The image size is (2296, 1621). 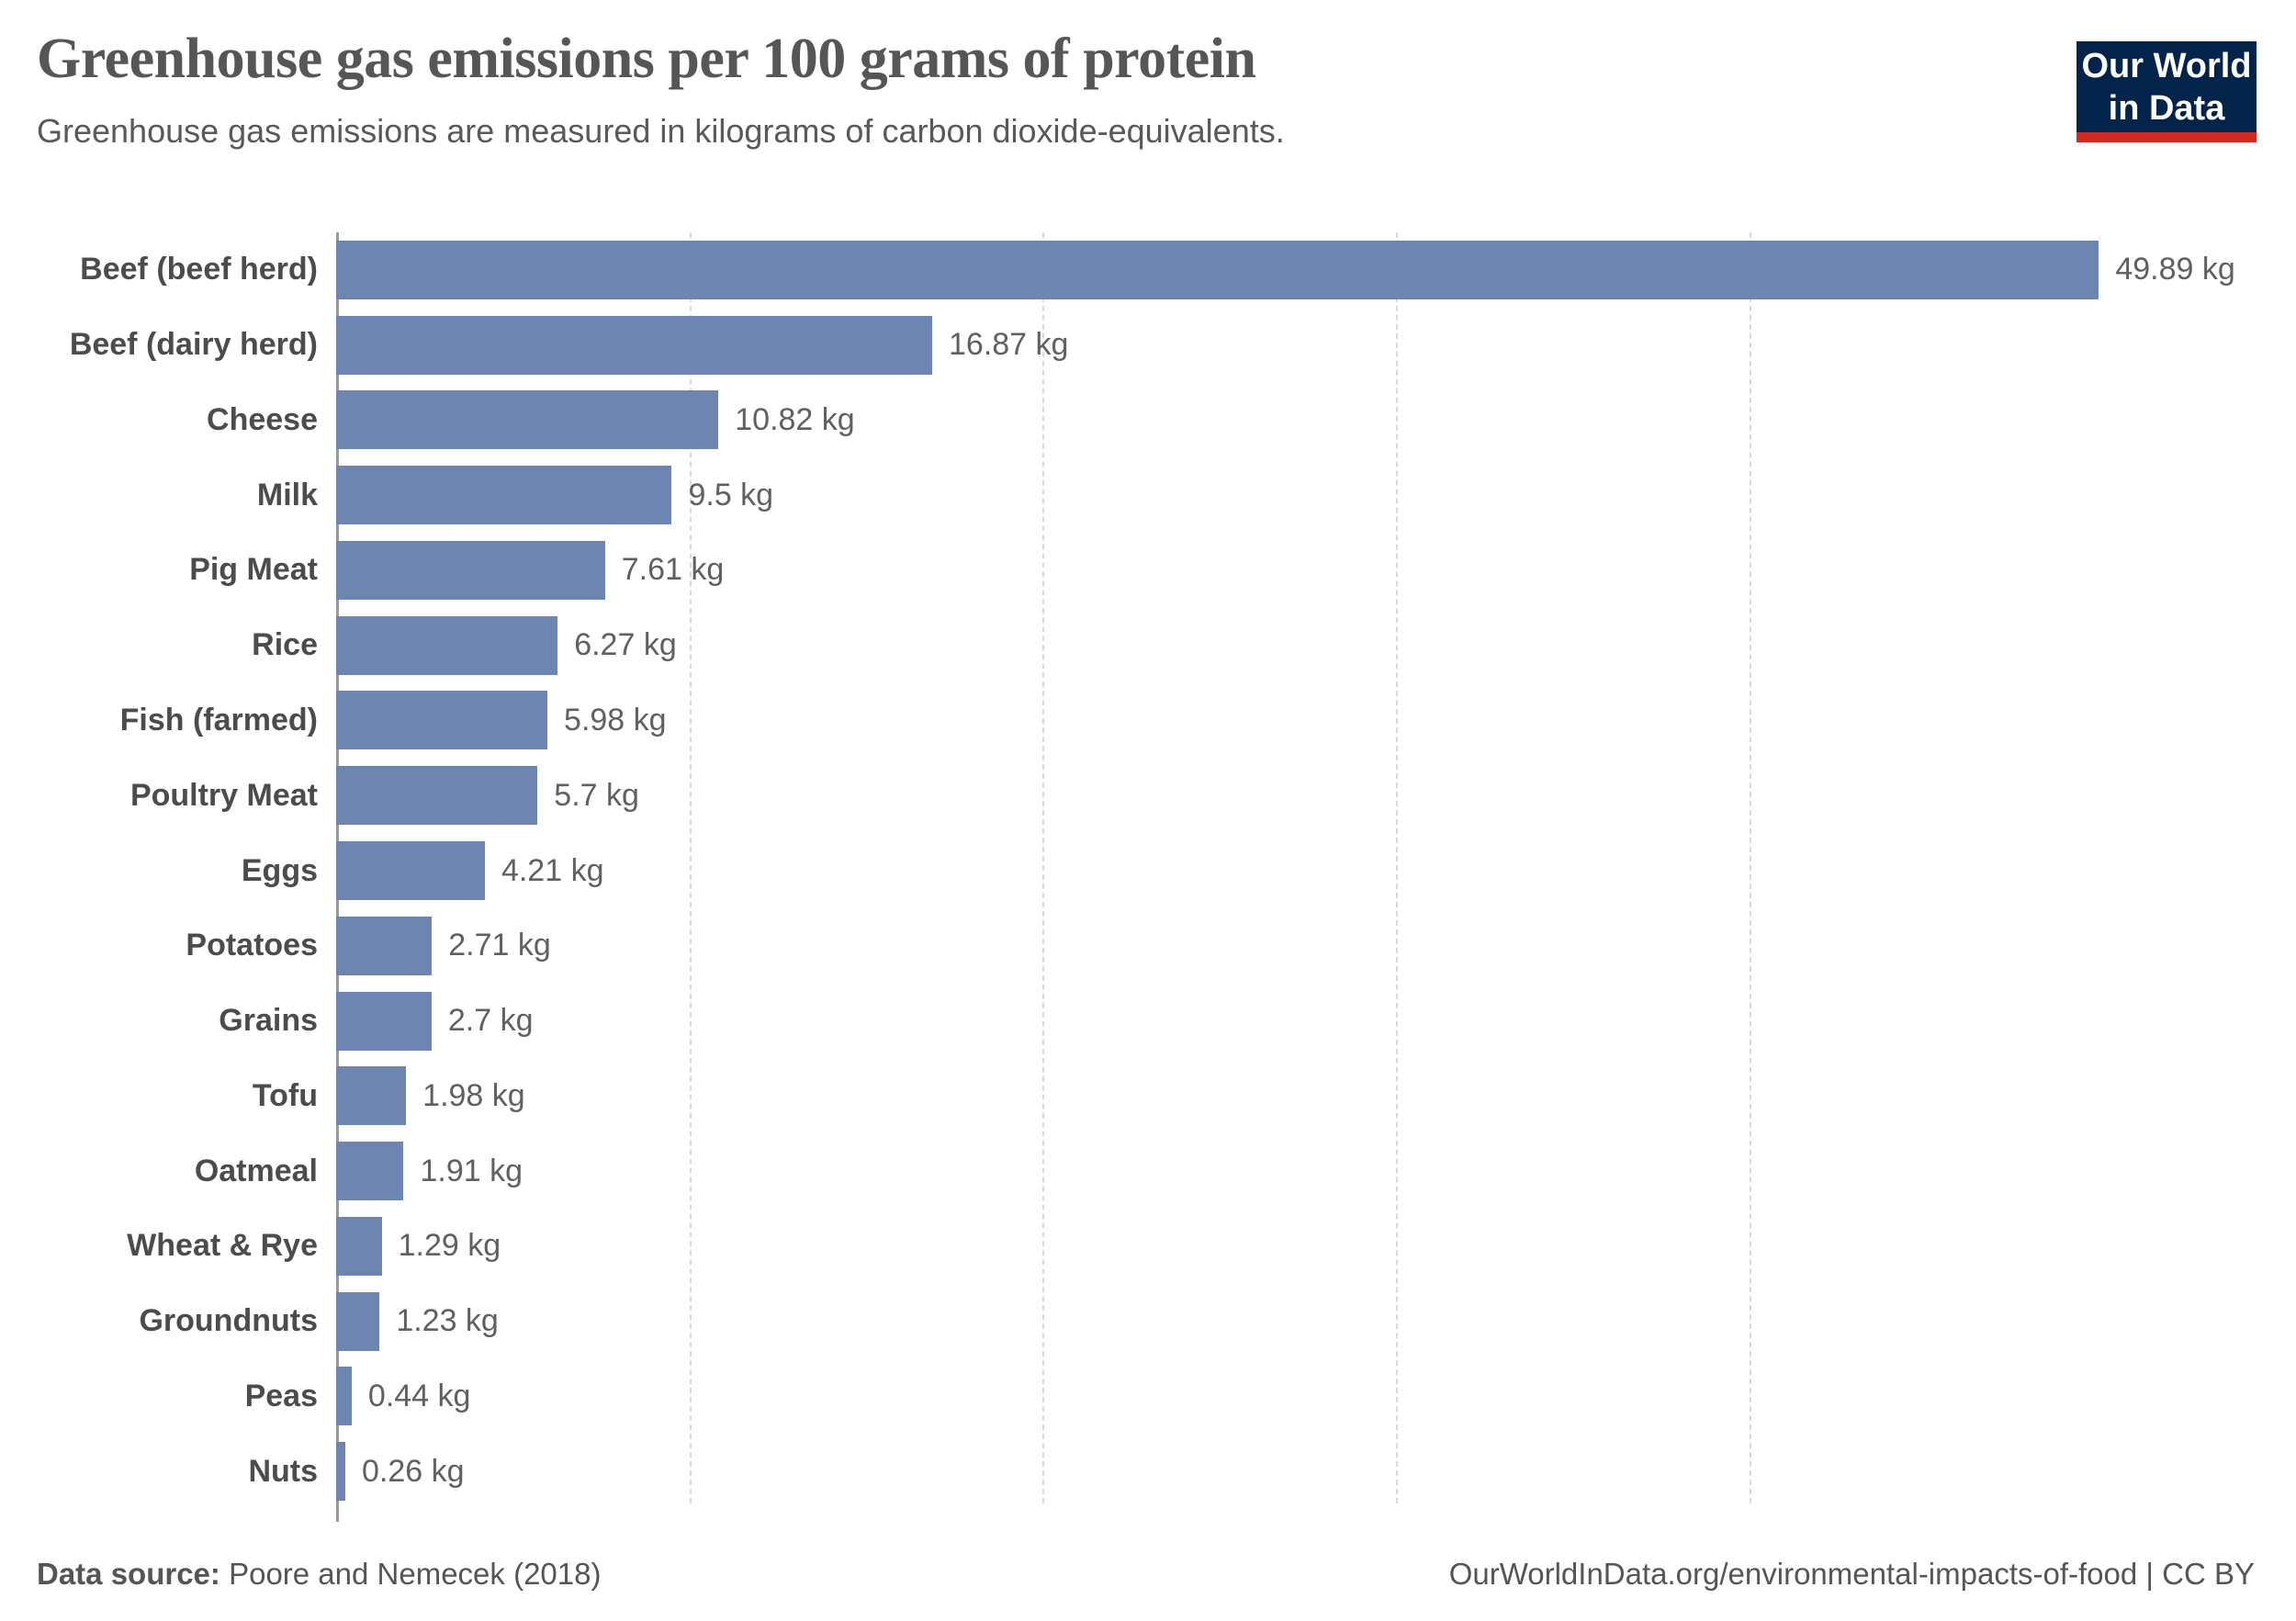 I want to click on value-label: 5.7 kg, so click(x=597, y=795).